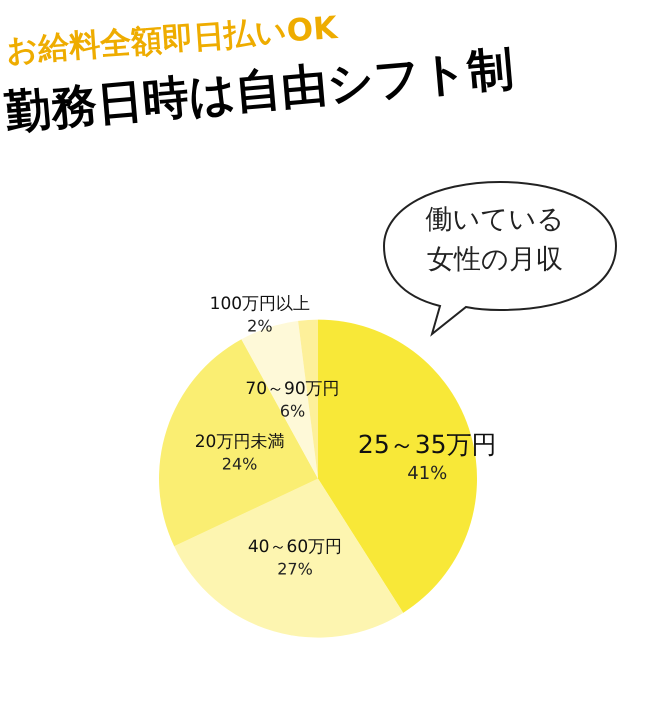  Describe the element at coordinates (295, 568) in the screenshot. I see `data-label: 27%` at that location.